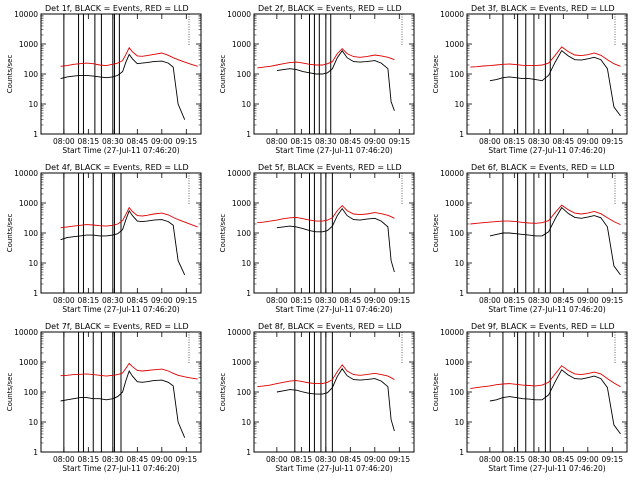  What do you see at coordinates (330, 8) in the screenshot?
I see `panel-title: Det 2f, BLACK = Events, RED = LLD` at bounding box center [330, 8].